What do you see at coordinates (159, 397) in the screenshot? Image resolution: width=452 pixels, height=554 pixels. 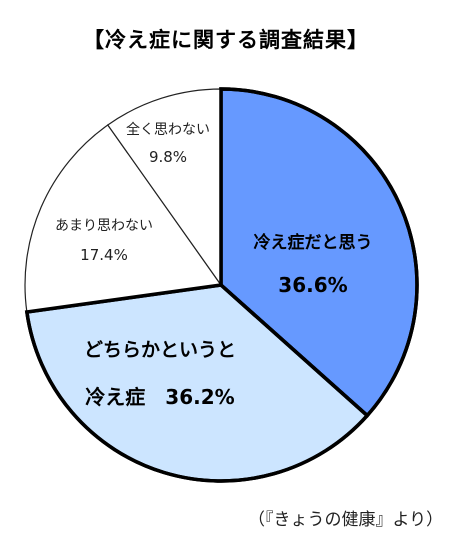 I see `slice-label-2-line-2: 冷え症 36.2%` at bounding box center [159, 397].